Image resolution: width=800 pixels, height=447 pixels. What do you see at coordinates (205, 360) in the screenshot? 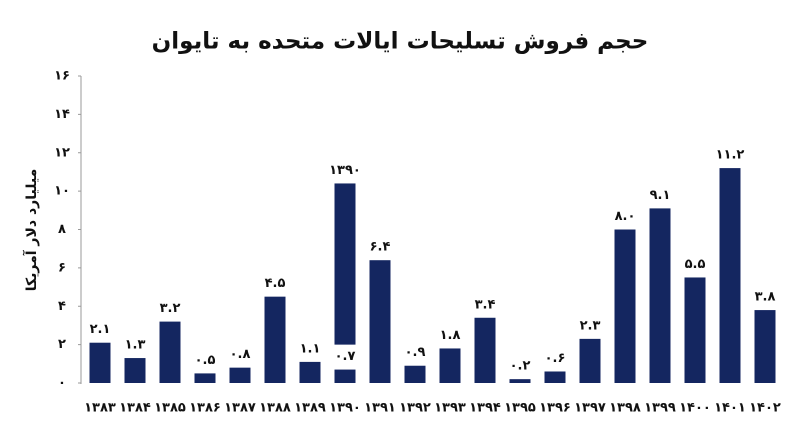
I see `value-label: ۰.۵` at bounding box center [205, 360].